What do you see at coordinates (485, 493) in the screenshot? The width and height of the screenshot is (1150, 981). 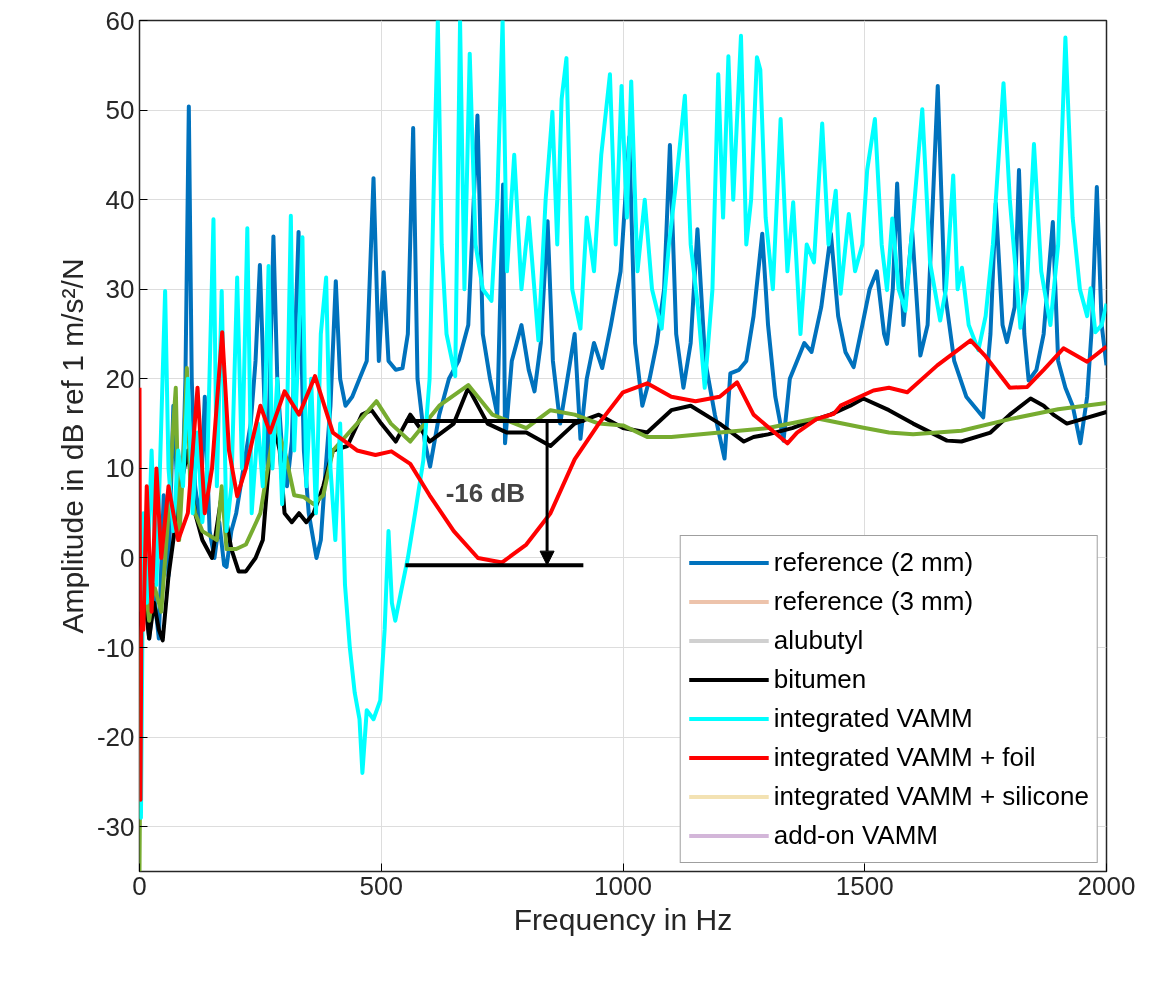 I see `annotation: -16 dB` at bounding box center [485, 493].